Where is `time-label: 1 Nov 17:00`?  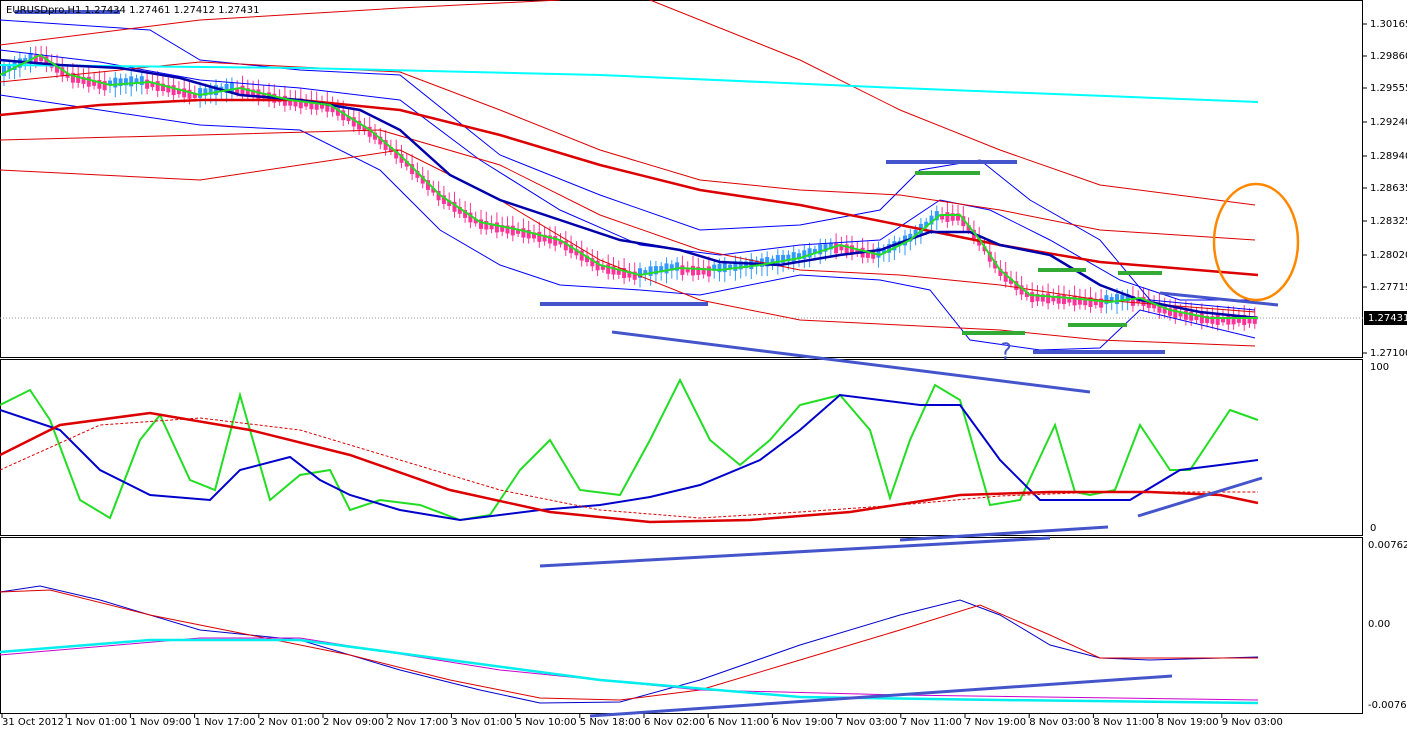
time-label: 1 Nov 17:00 is located at coordinates (225, 722).